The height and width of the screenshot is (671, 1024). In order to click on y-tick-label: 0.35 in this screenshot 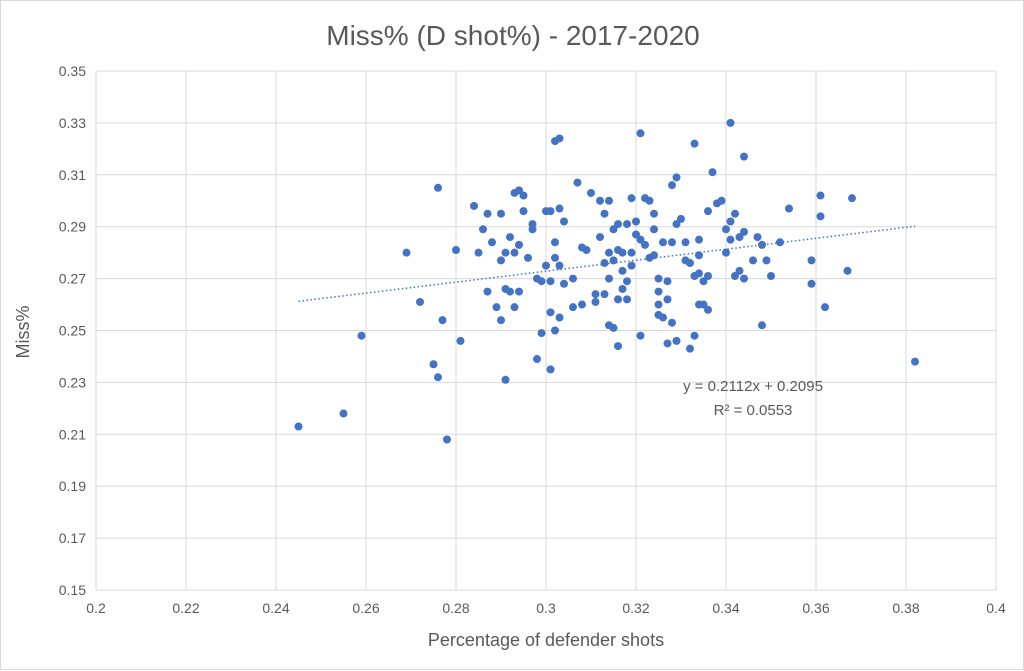, I will do `click(72, 71)`.